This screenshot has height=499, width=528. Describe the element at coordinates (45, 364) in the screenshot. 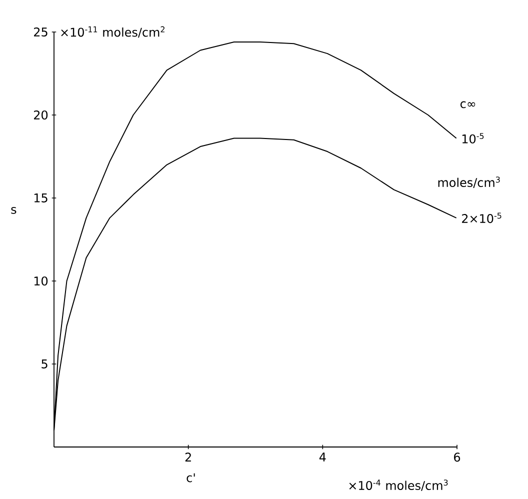

I see `y-tick-label: 5` at that location.